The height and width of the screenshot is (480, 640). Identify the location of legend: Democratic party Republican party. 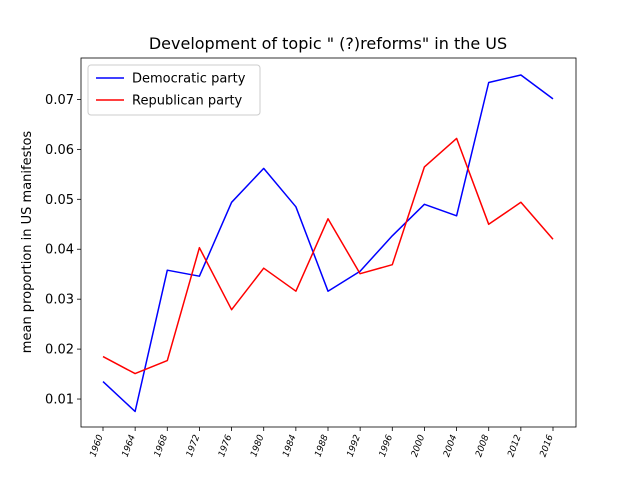
(174, 90).